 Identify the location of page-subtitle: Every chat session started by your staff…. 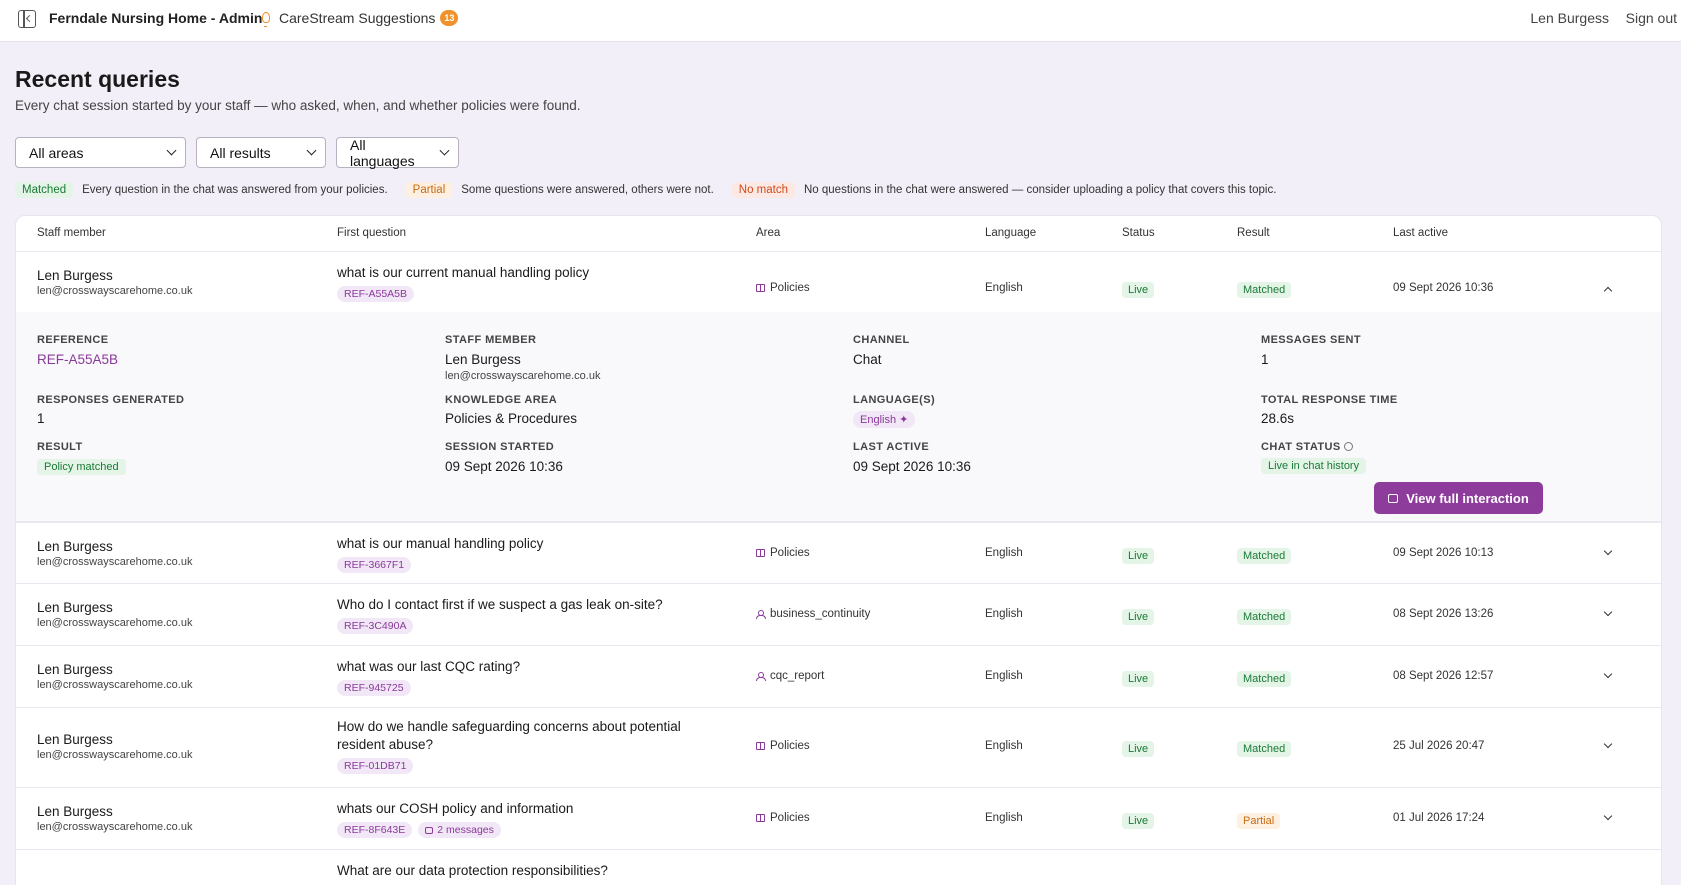
(298, 105).